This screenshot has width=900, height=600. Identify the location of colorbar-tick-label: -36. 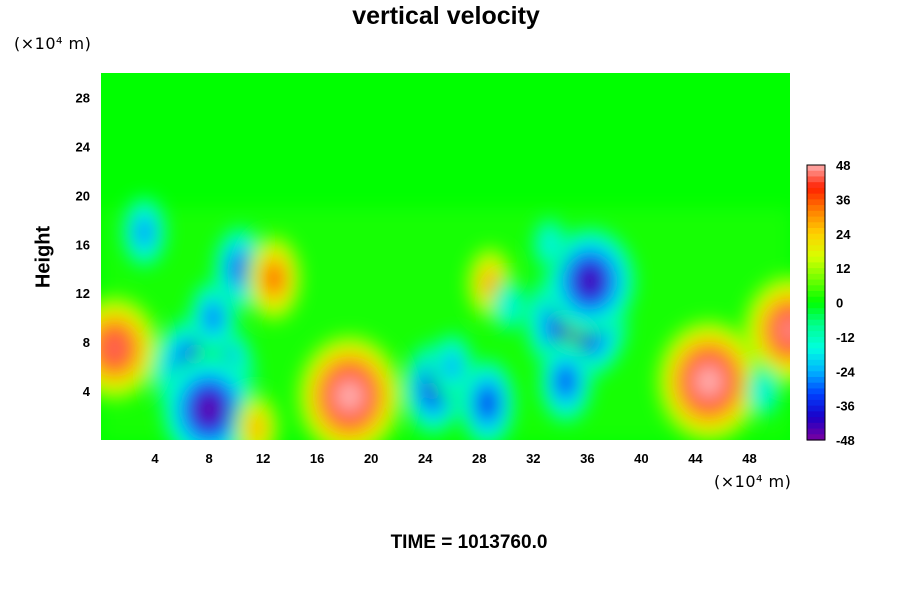
(845, 406).